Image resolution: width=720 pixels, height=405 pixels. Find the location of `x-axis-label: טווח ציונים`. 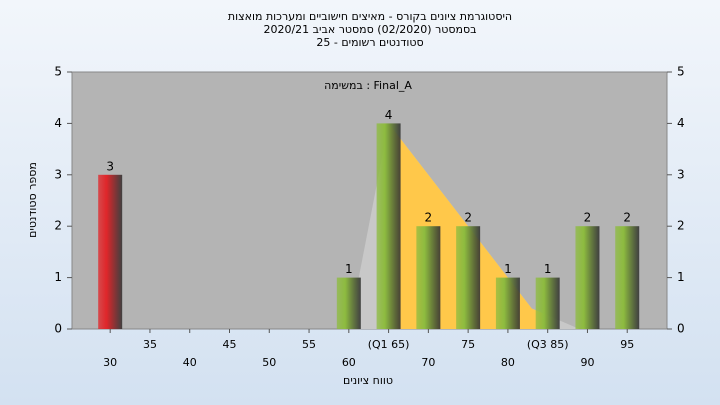

x-axis-label: טווח ציונים is located at coordinates (368, 380).